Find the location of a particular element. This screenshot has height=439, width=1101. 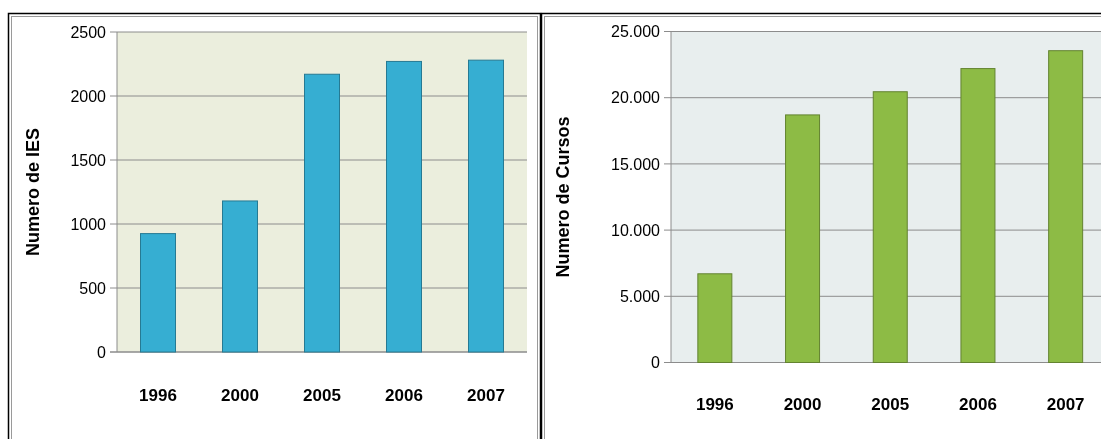

y-tick-label: 5.000 is located at coordinates (640, 296).